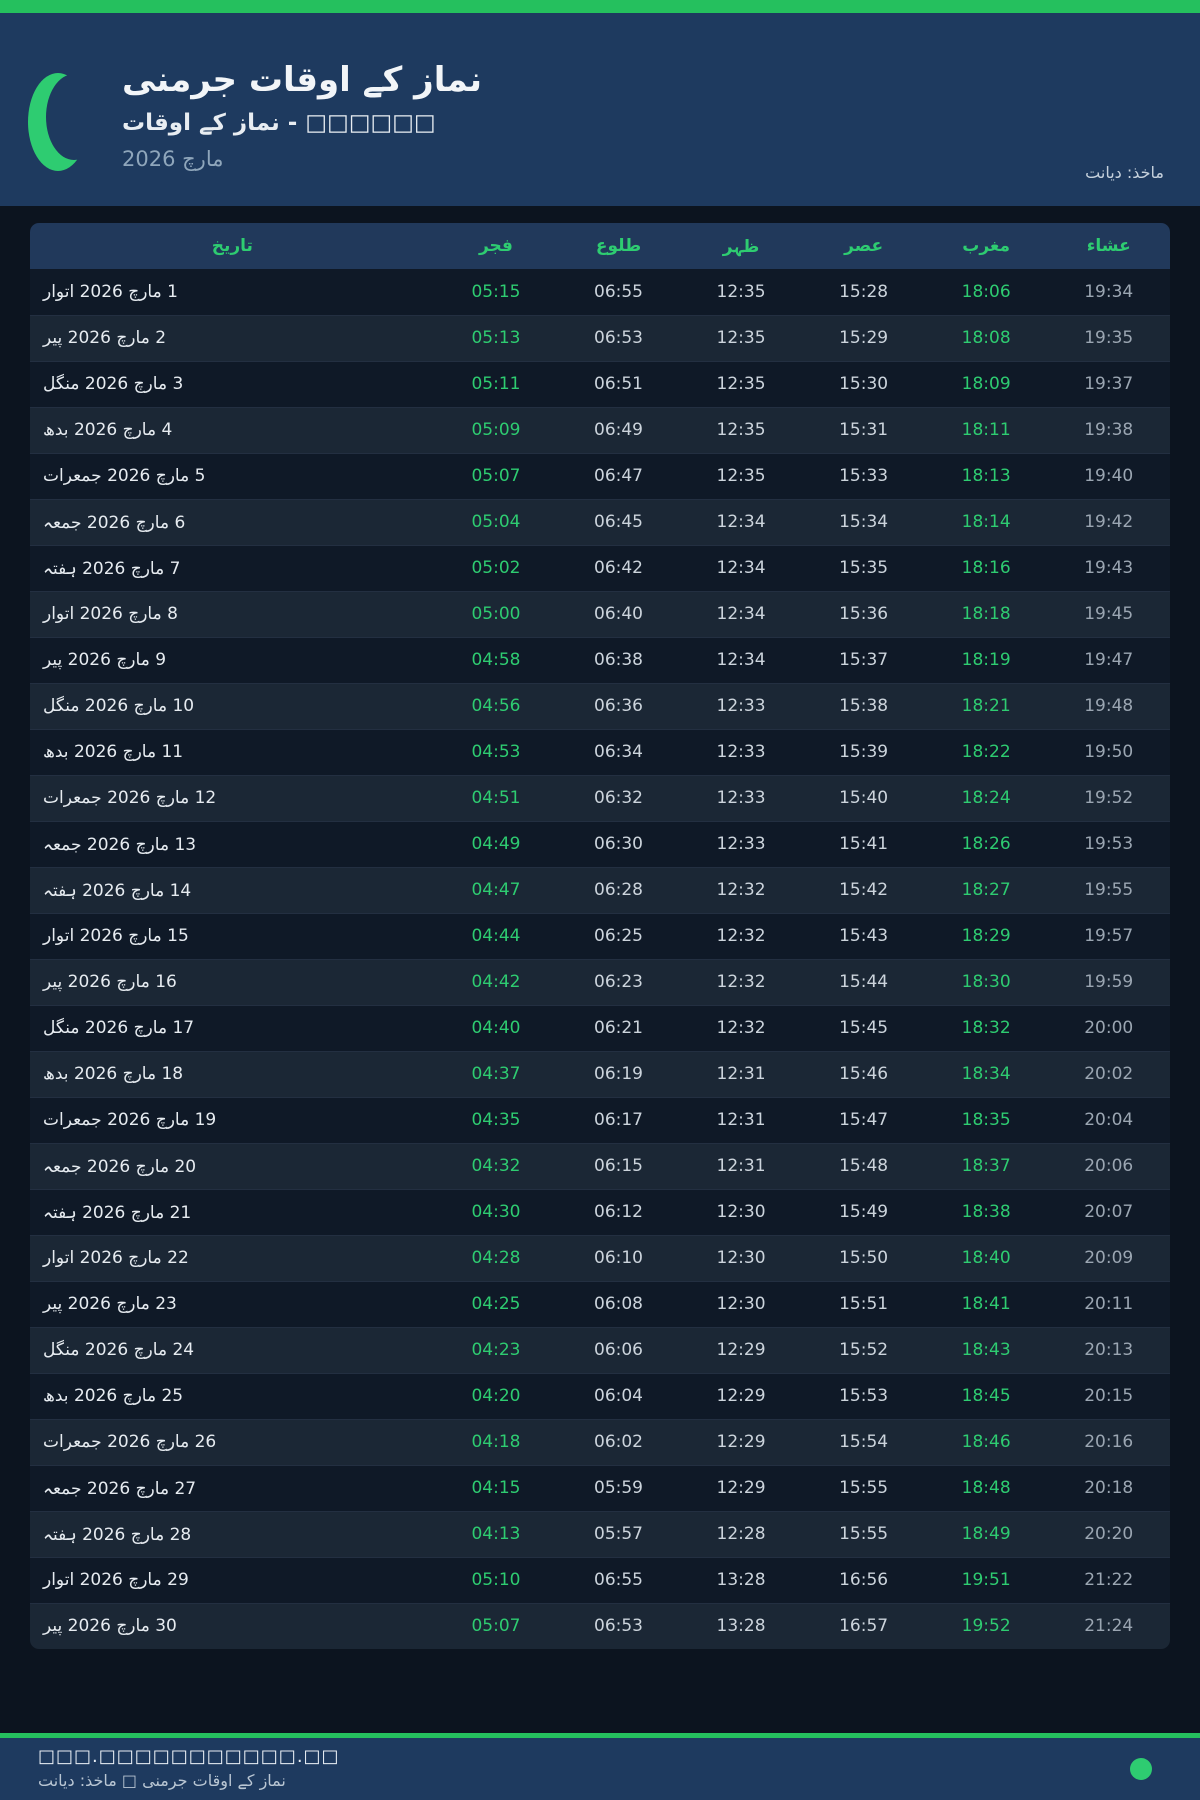 Image resolution: width=1200 pixels, height=1800 pixels. What do you see at coordinates (113, 752) in the screenshot?
I see `date-cell: 11 مارچ 2026 بدھ` at bounding box center [113, 752].